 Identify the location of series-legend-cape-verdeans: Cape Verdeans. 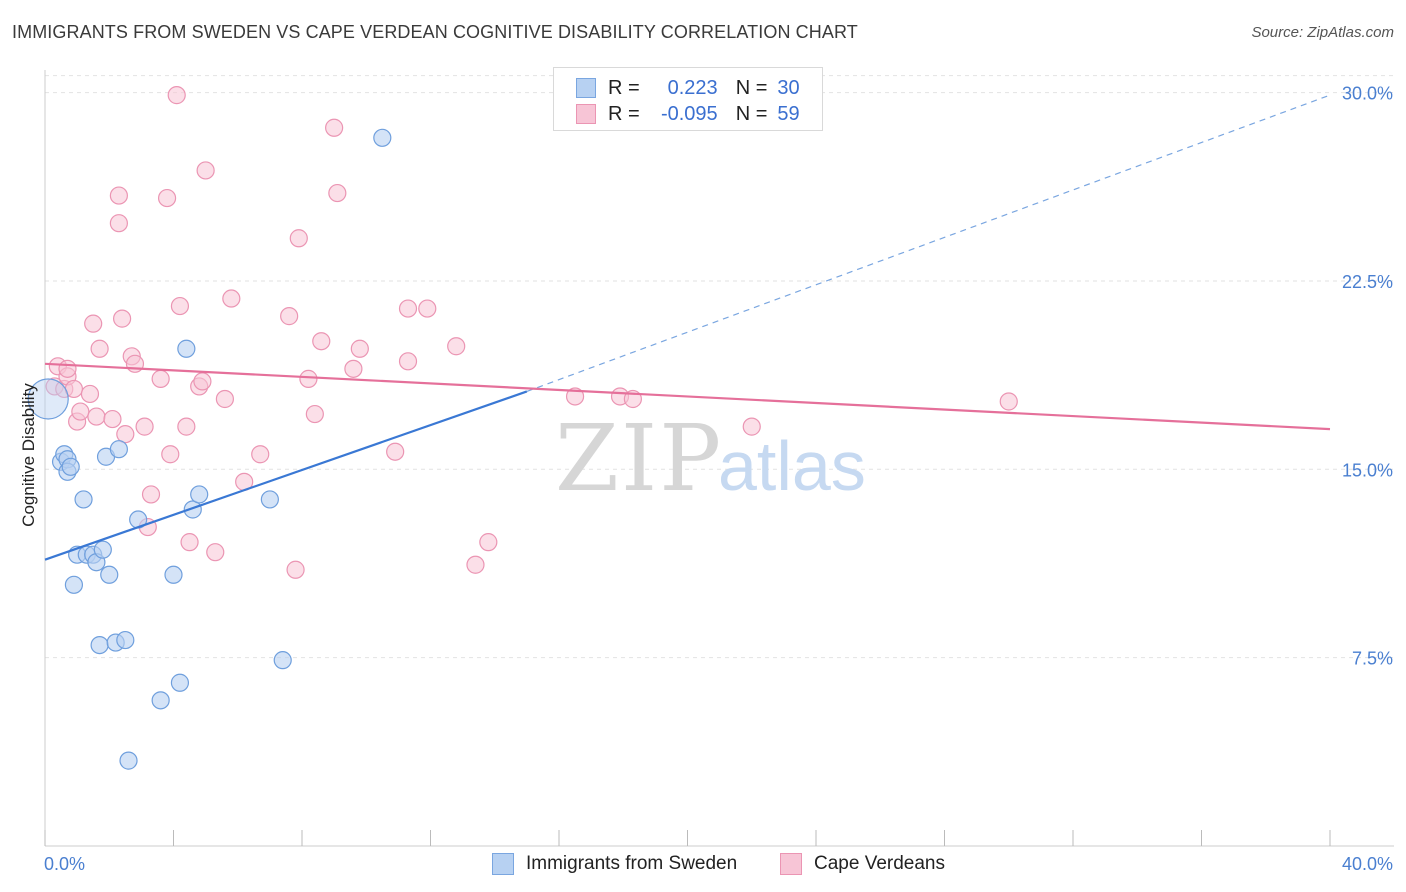
(862, 864).